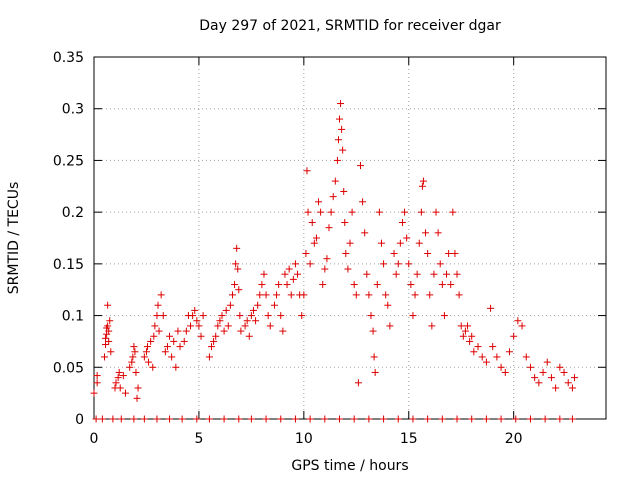 Image resolution: width=640 pixels, height=480 pixels. What do you see at coordinates (73, 213) in the screenshot?
I see `y-tick-label: 0.2` at bounding box center [73, 213].